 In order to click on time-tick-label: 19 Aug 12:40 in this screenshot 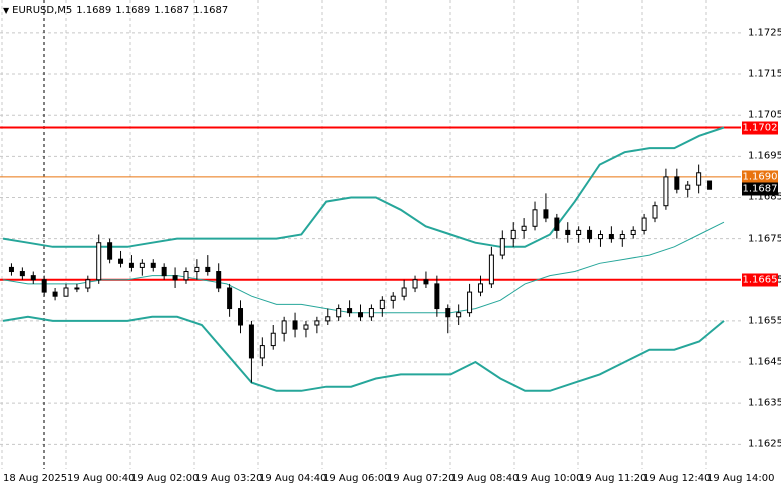, I will do `click(677, 478)`.